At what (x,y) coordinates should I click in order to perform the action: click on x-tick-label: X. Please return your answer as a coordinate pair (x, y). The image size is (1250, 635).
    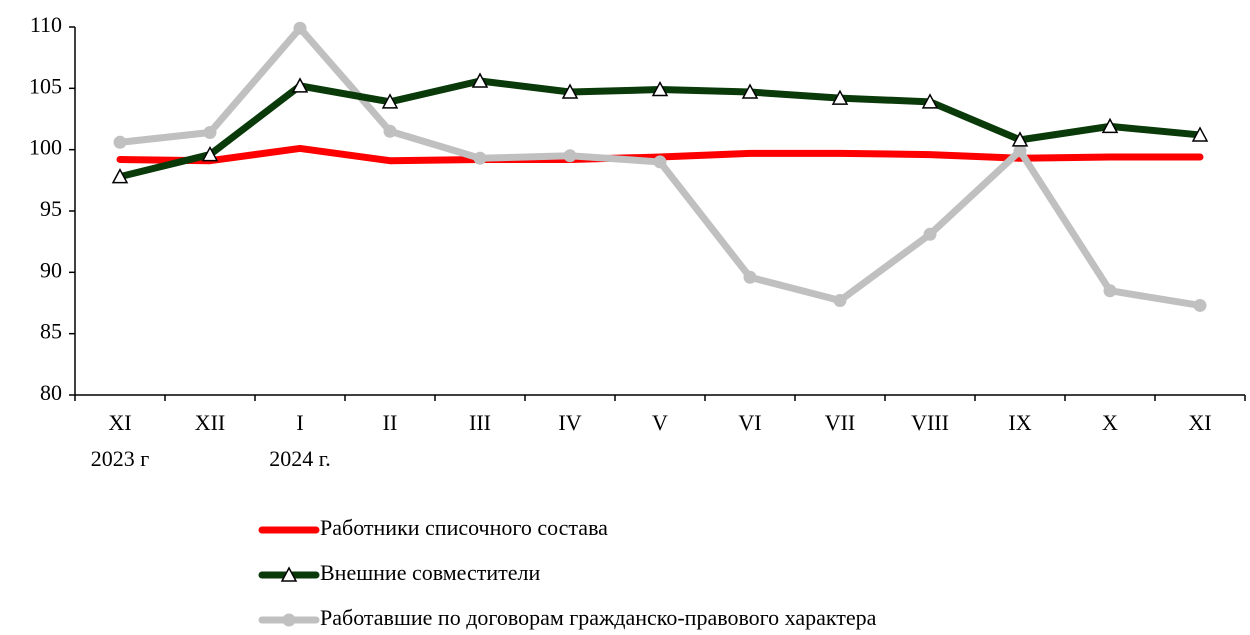
    Looking at the image, I should click on (1110, 422).